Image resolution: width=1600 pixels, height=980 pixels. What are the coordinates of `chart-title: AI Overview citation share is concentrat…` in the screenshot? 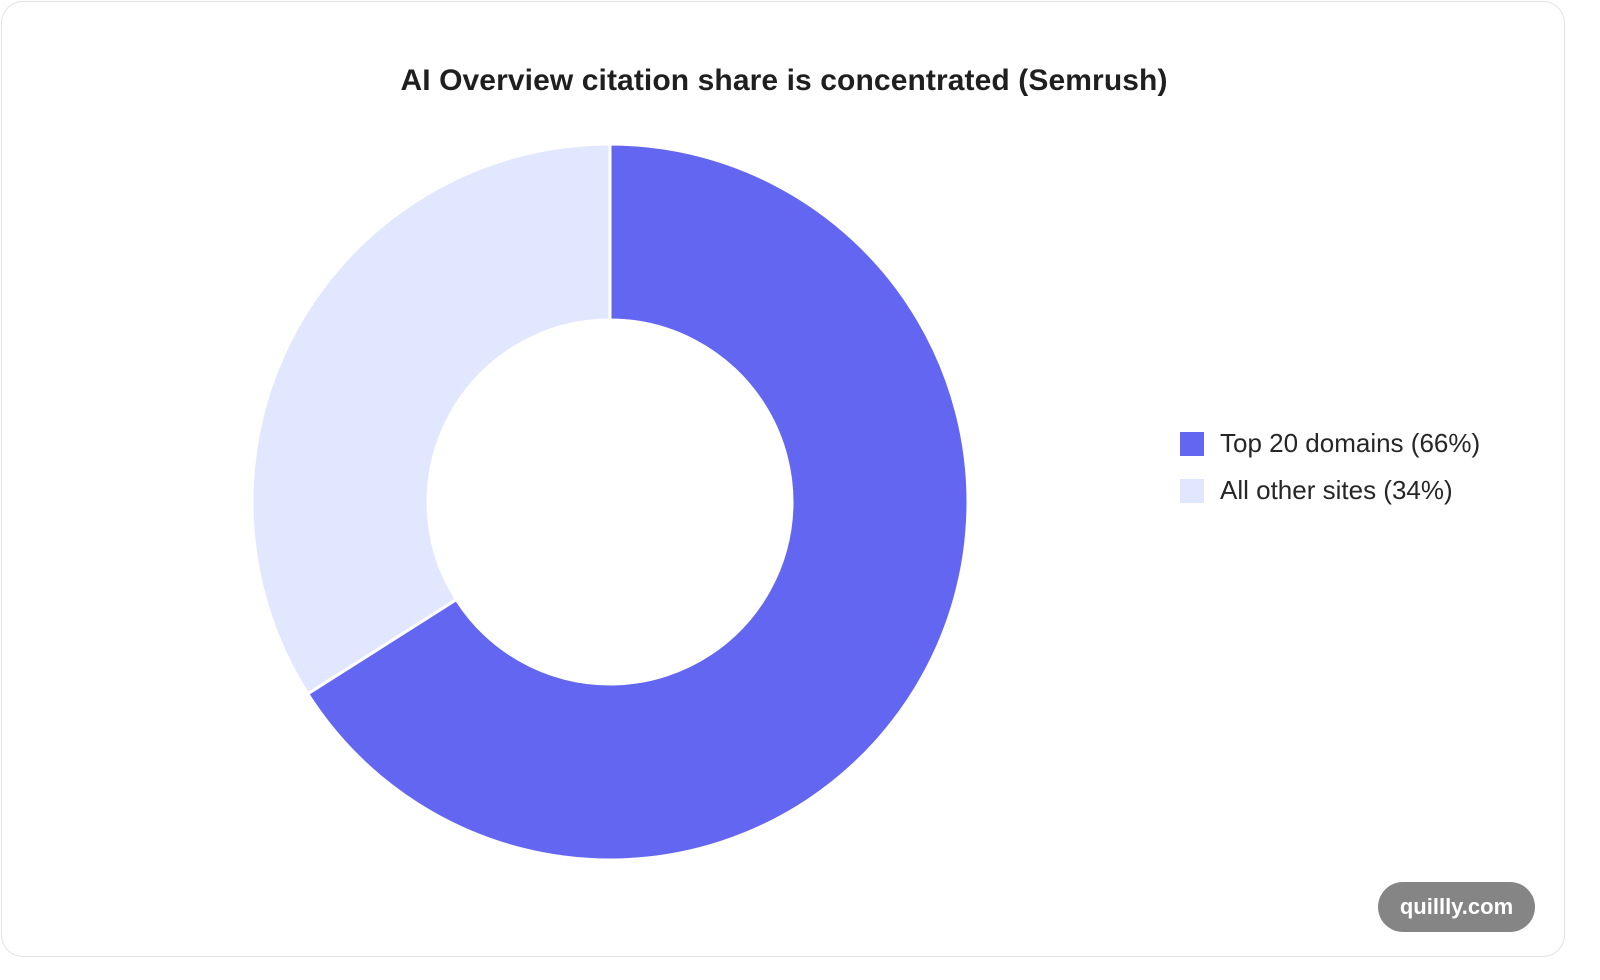 It's located at (784, 80).